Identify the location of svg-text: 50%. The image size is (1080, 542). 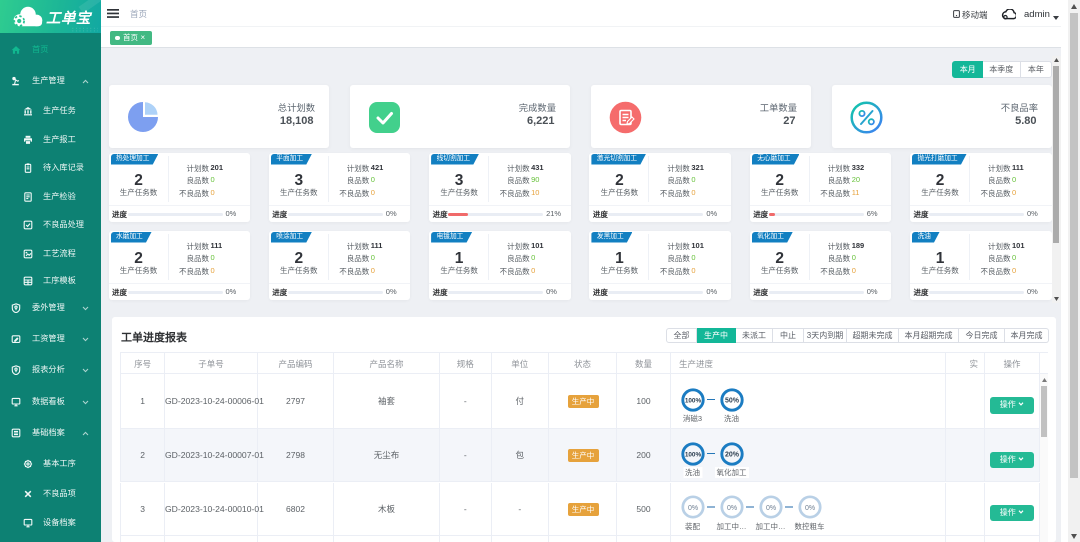
(731, 400).